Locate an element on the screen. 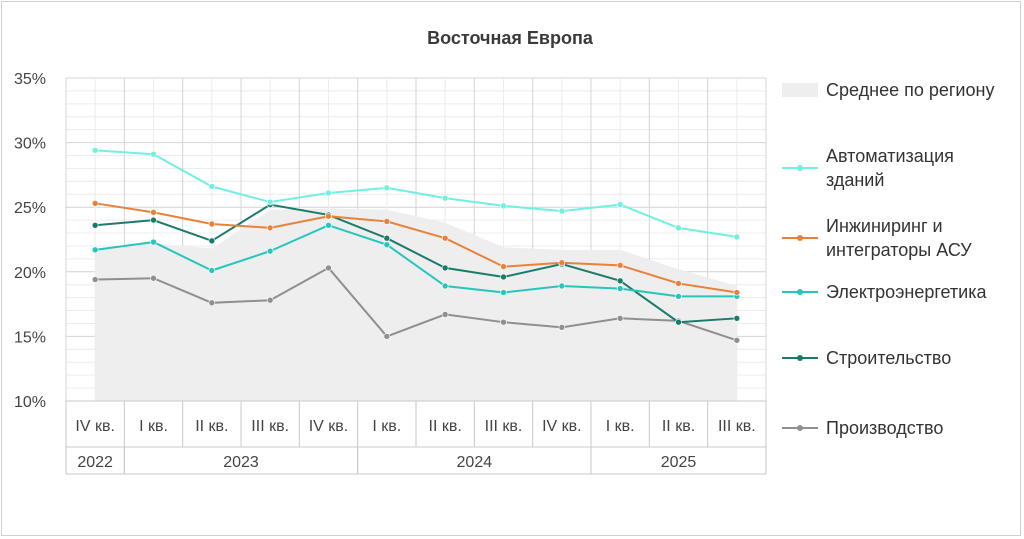 The height and width of the screenshot is (539, 1024). legend-label: зданий is located at coordinates (855, 180).